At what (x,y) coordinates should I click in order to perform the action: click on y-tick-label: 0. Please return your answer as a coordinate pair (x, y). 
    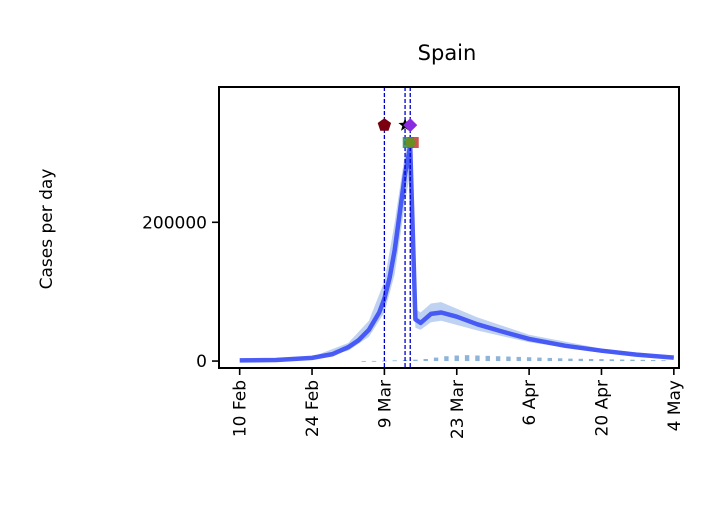
    Looking at the image, I should click on (201, 362).